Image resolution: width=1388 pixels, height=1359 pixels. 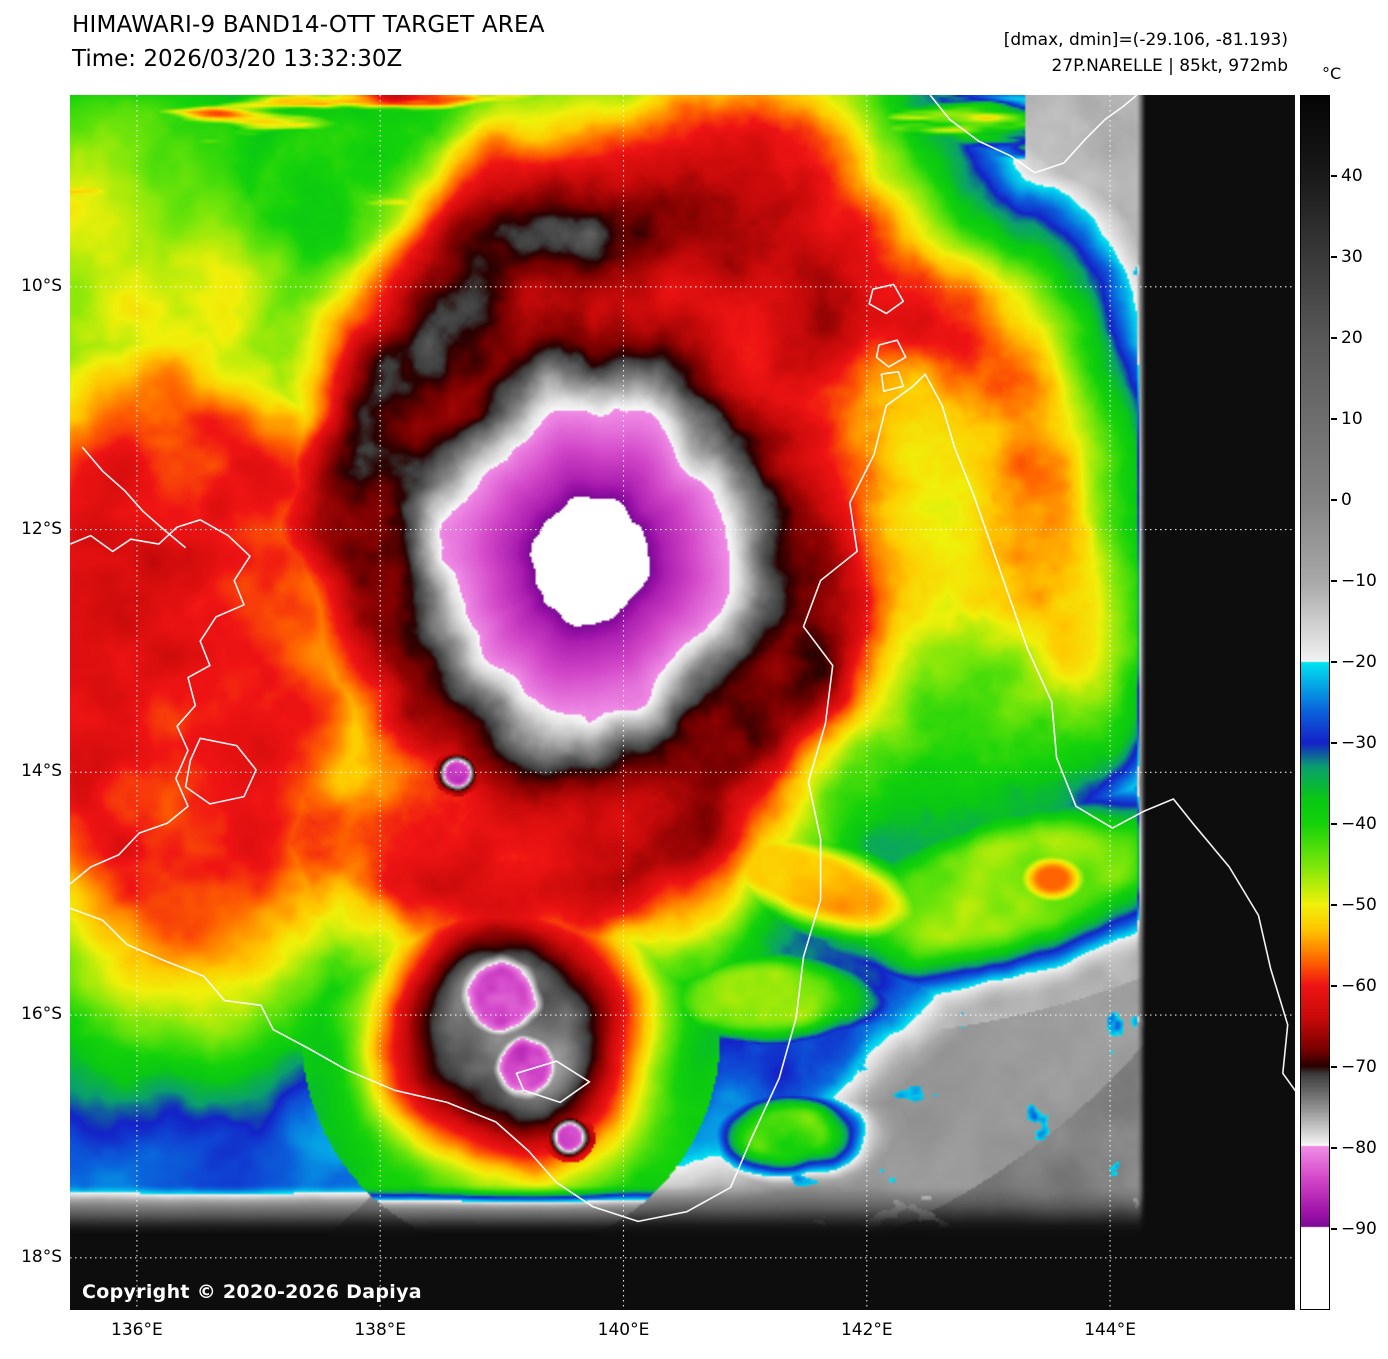 I want to click on colorbar-tick-label: 0, so click(x=1346, y=500).